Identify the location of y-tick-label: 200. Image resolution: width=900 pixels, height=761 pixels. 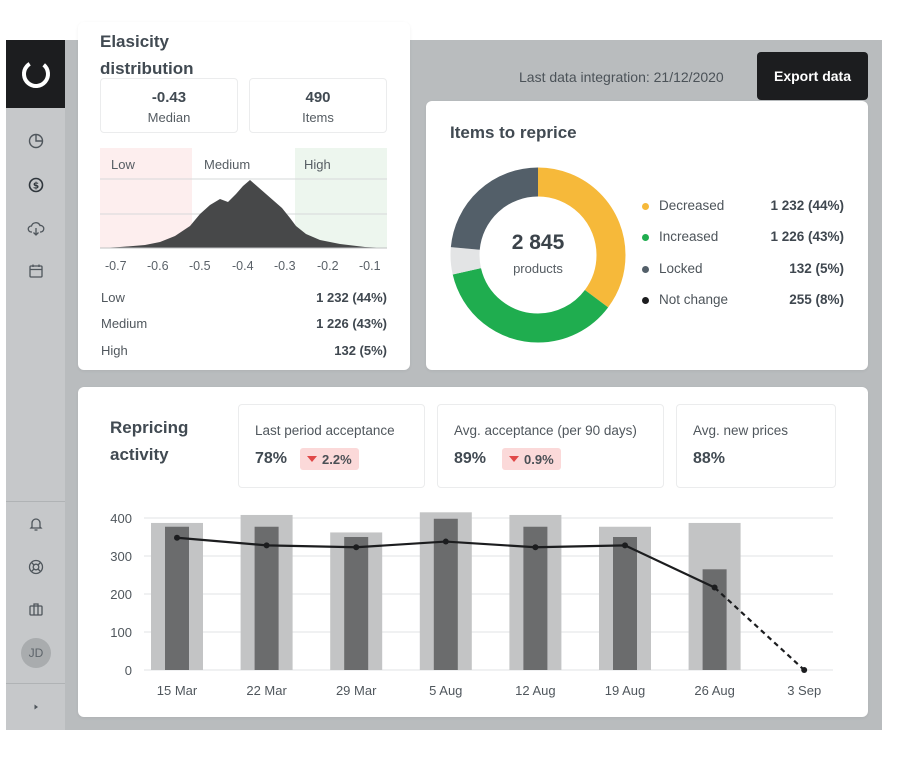
(121, 594).